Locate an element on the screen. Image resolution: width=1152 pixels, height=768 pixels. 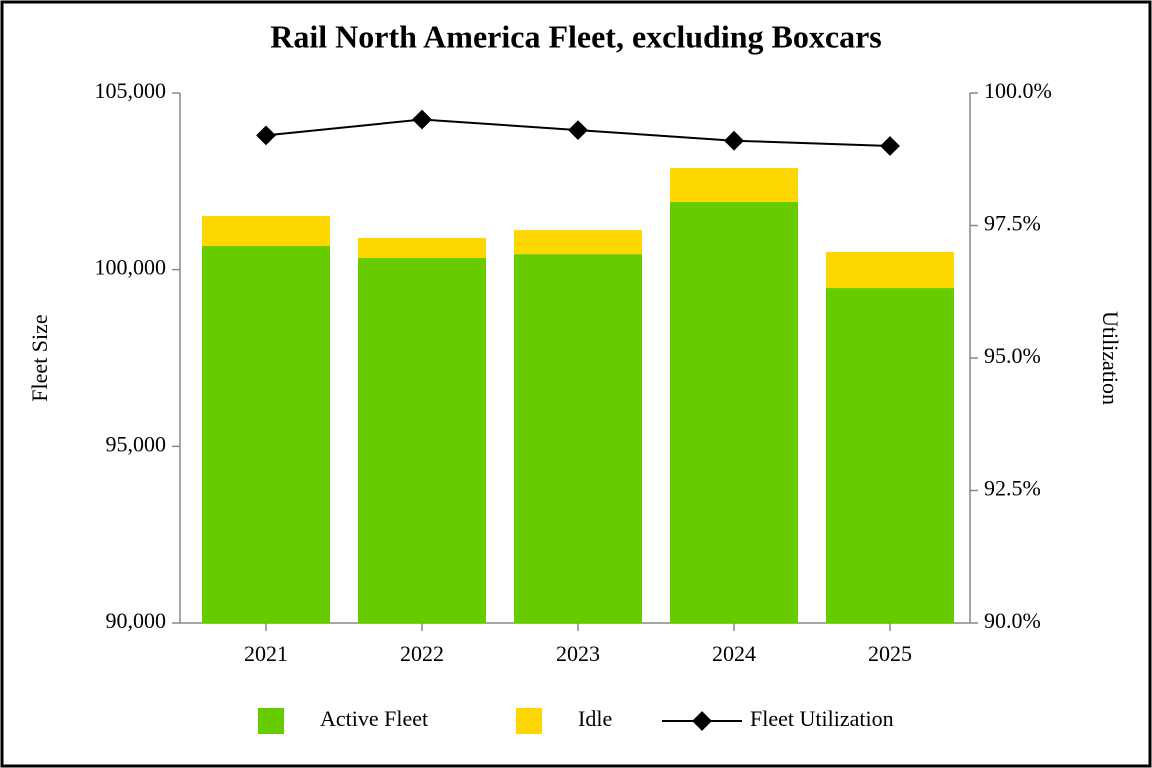
y2-tick-label: 92.5% is located at coordinates (1012, 488).